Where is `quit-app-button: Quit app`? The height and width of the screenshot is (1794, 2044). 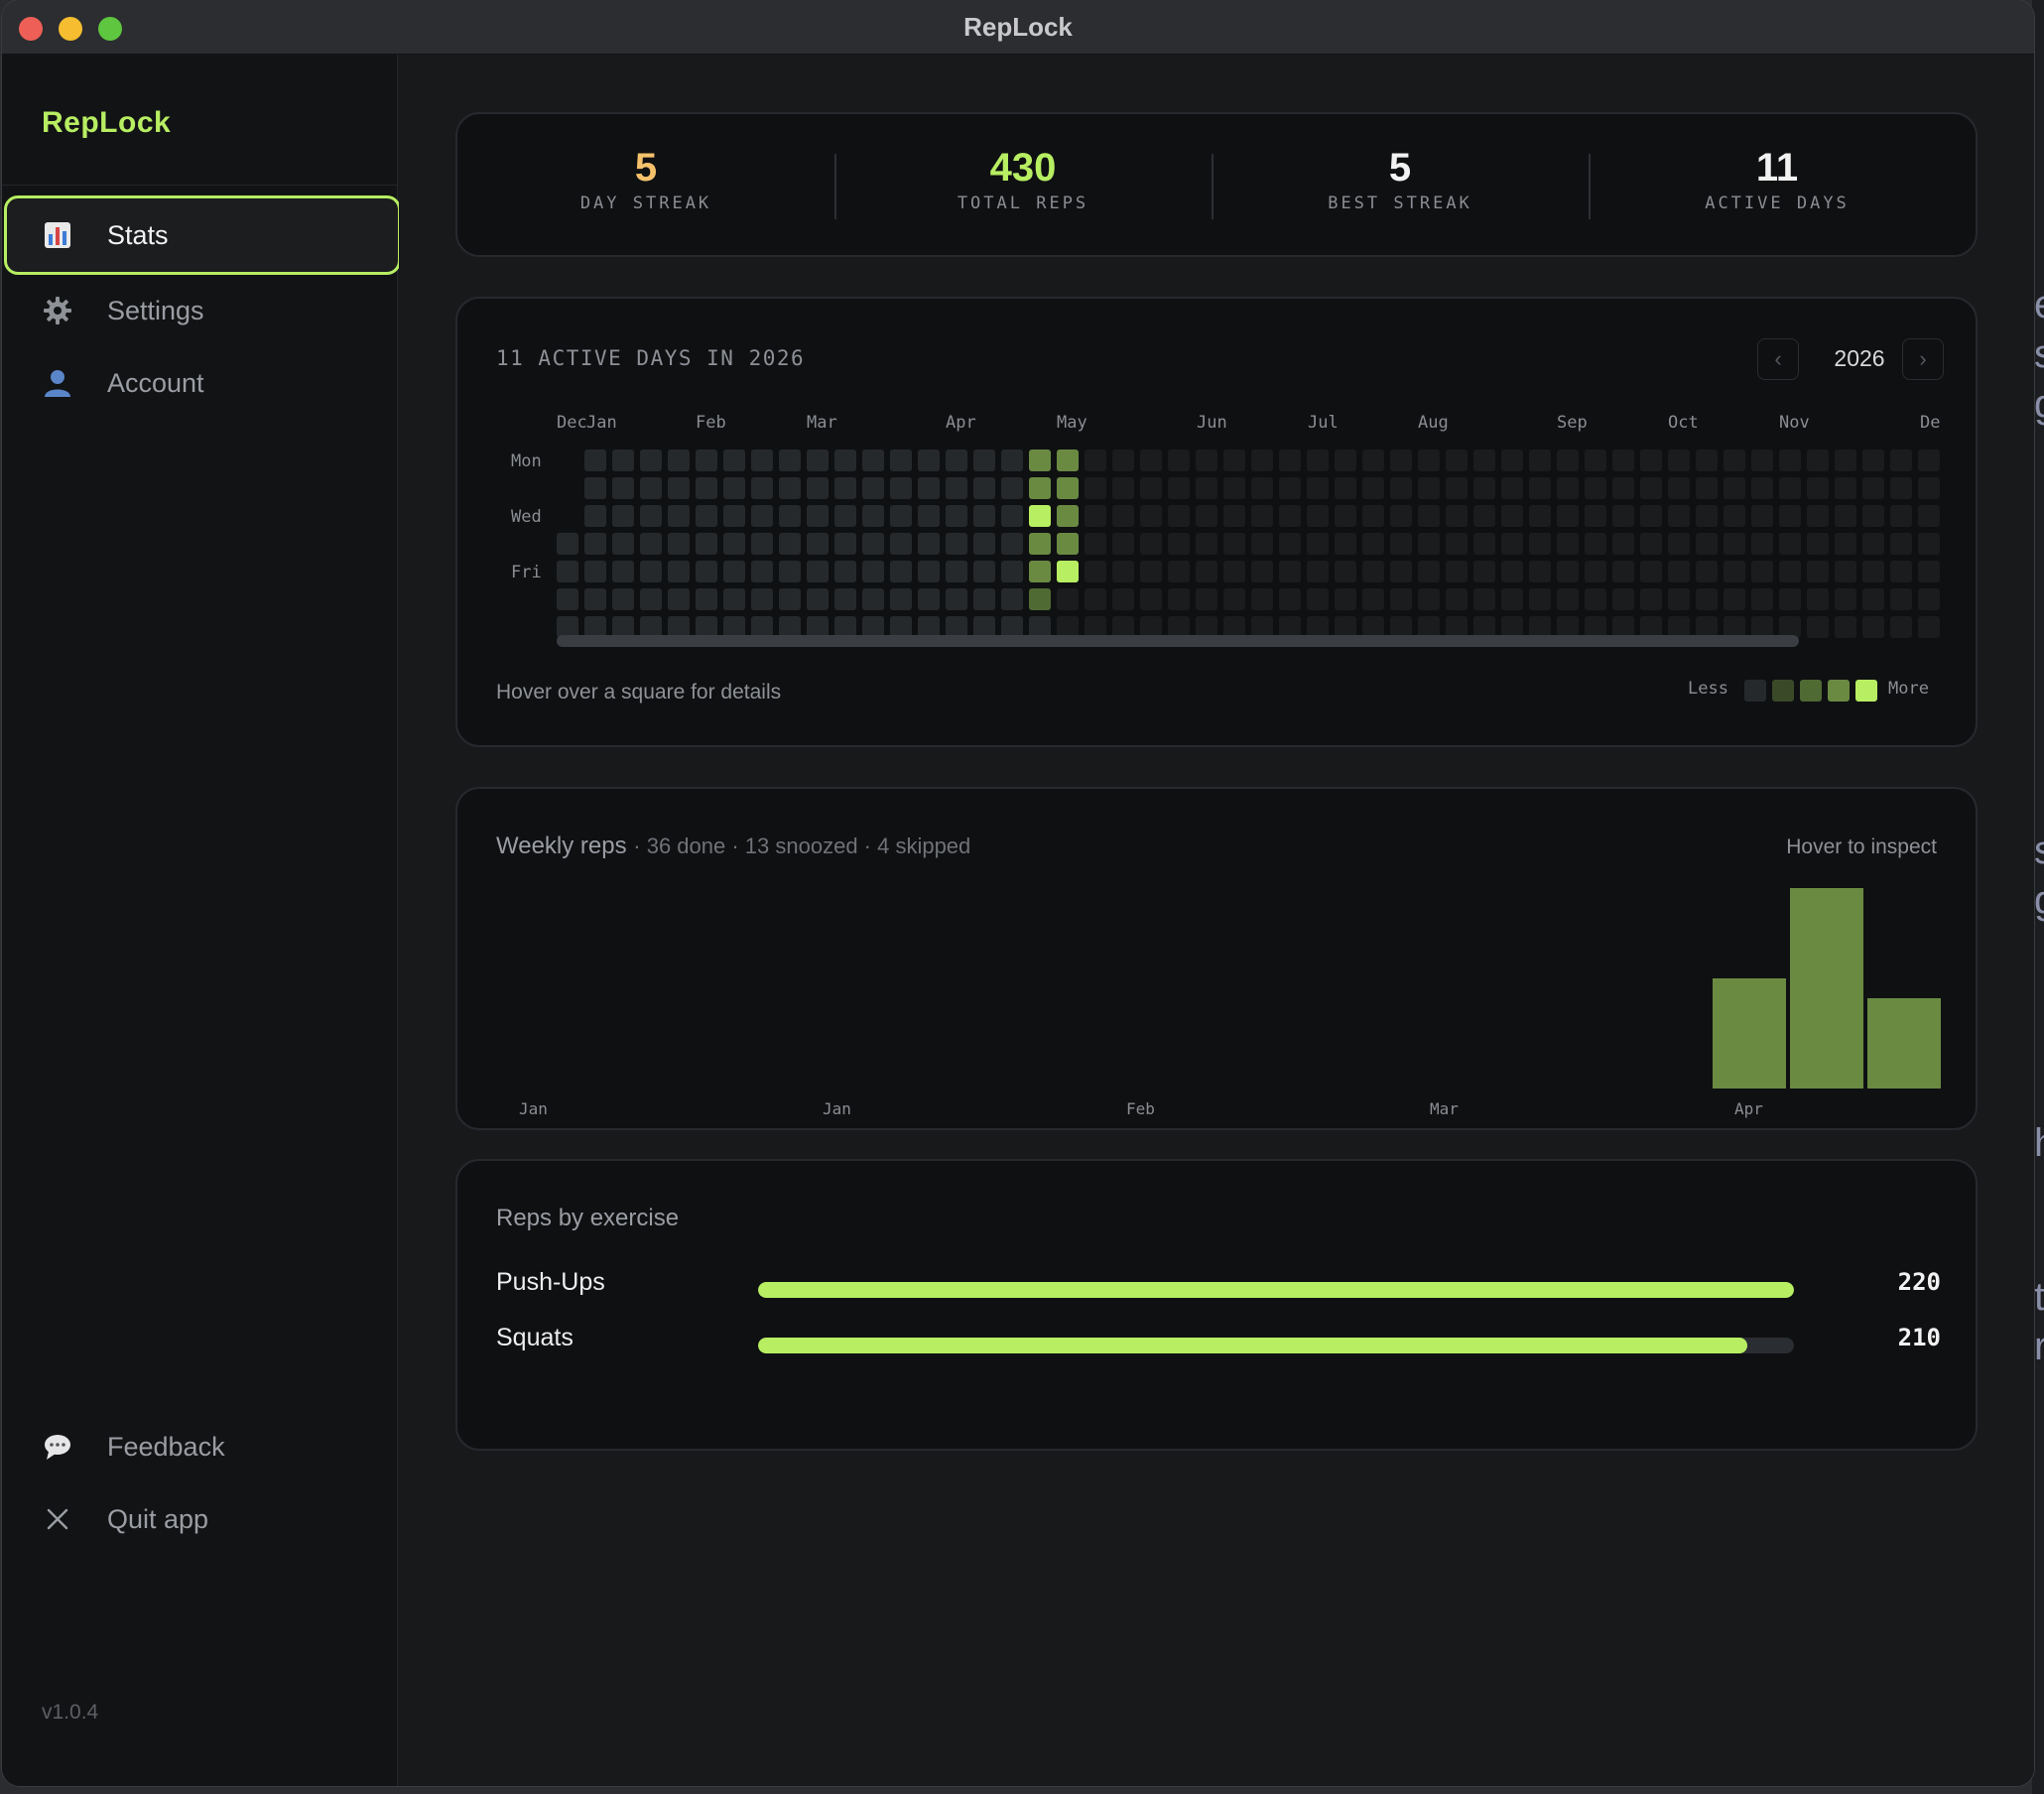 quit-app-button: Quit app is located at coordinates (202, 1519).